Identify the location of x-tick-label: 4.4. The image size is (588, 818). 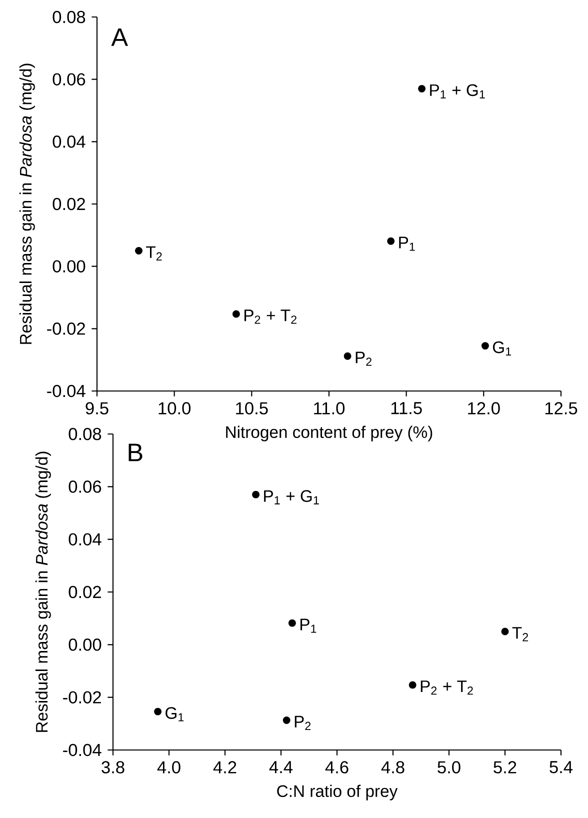
(281, 767).